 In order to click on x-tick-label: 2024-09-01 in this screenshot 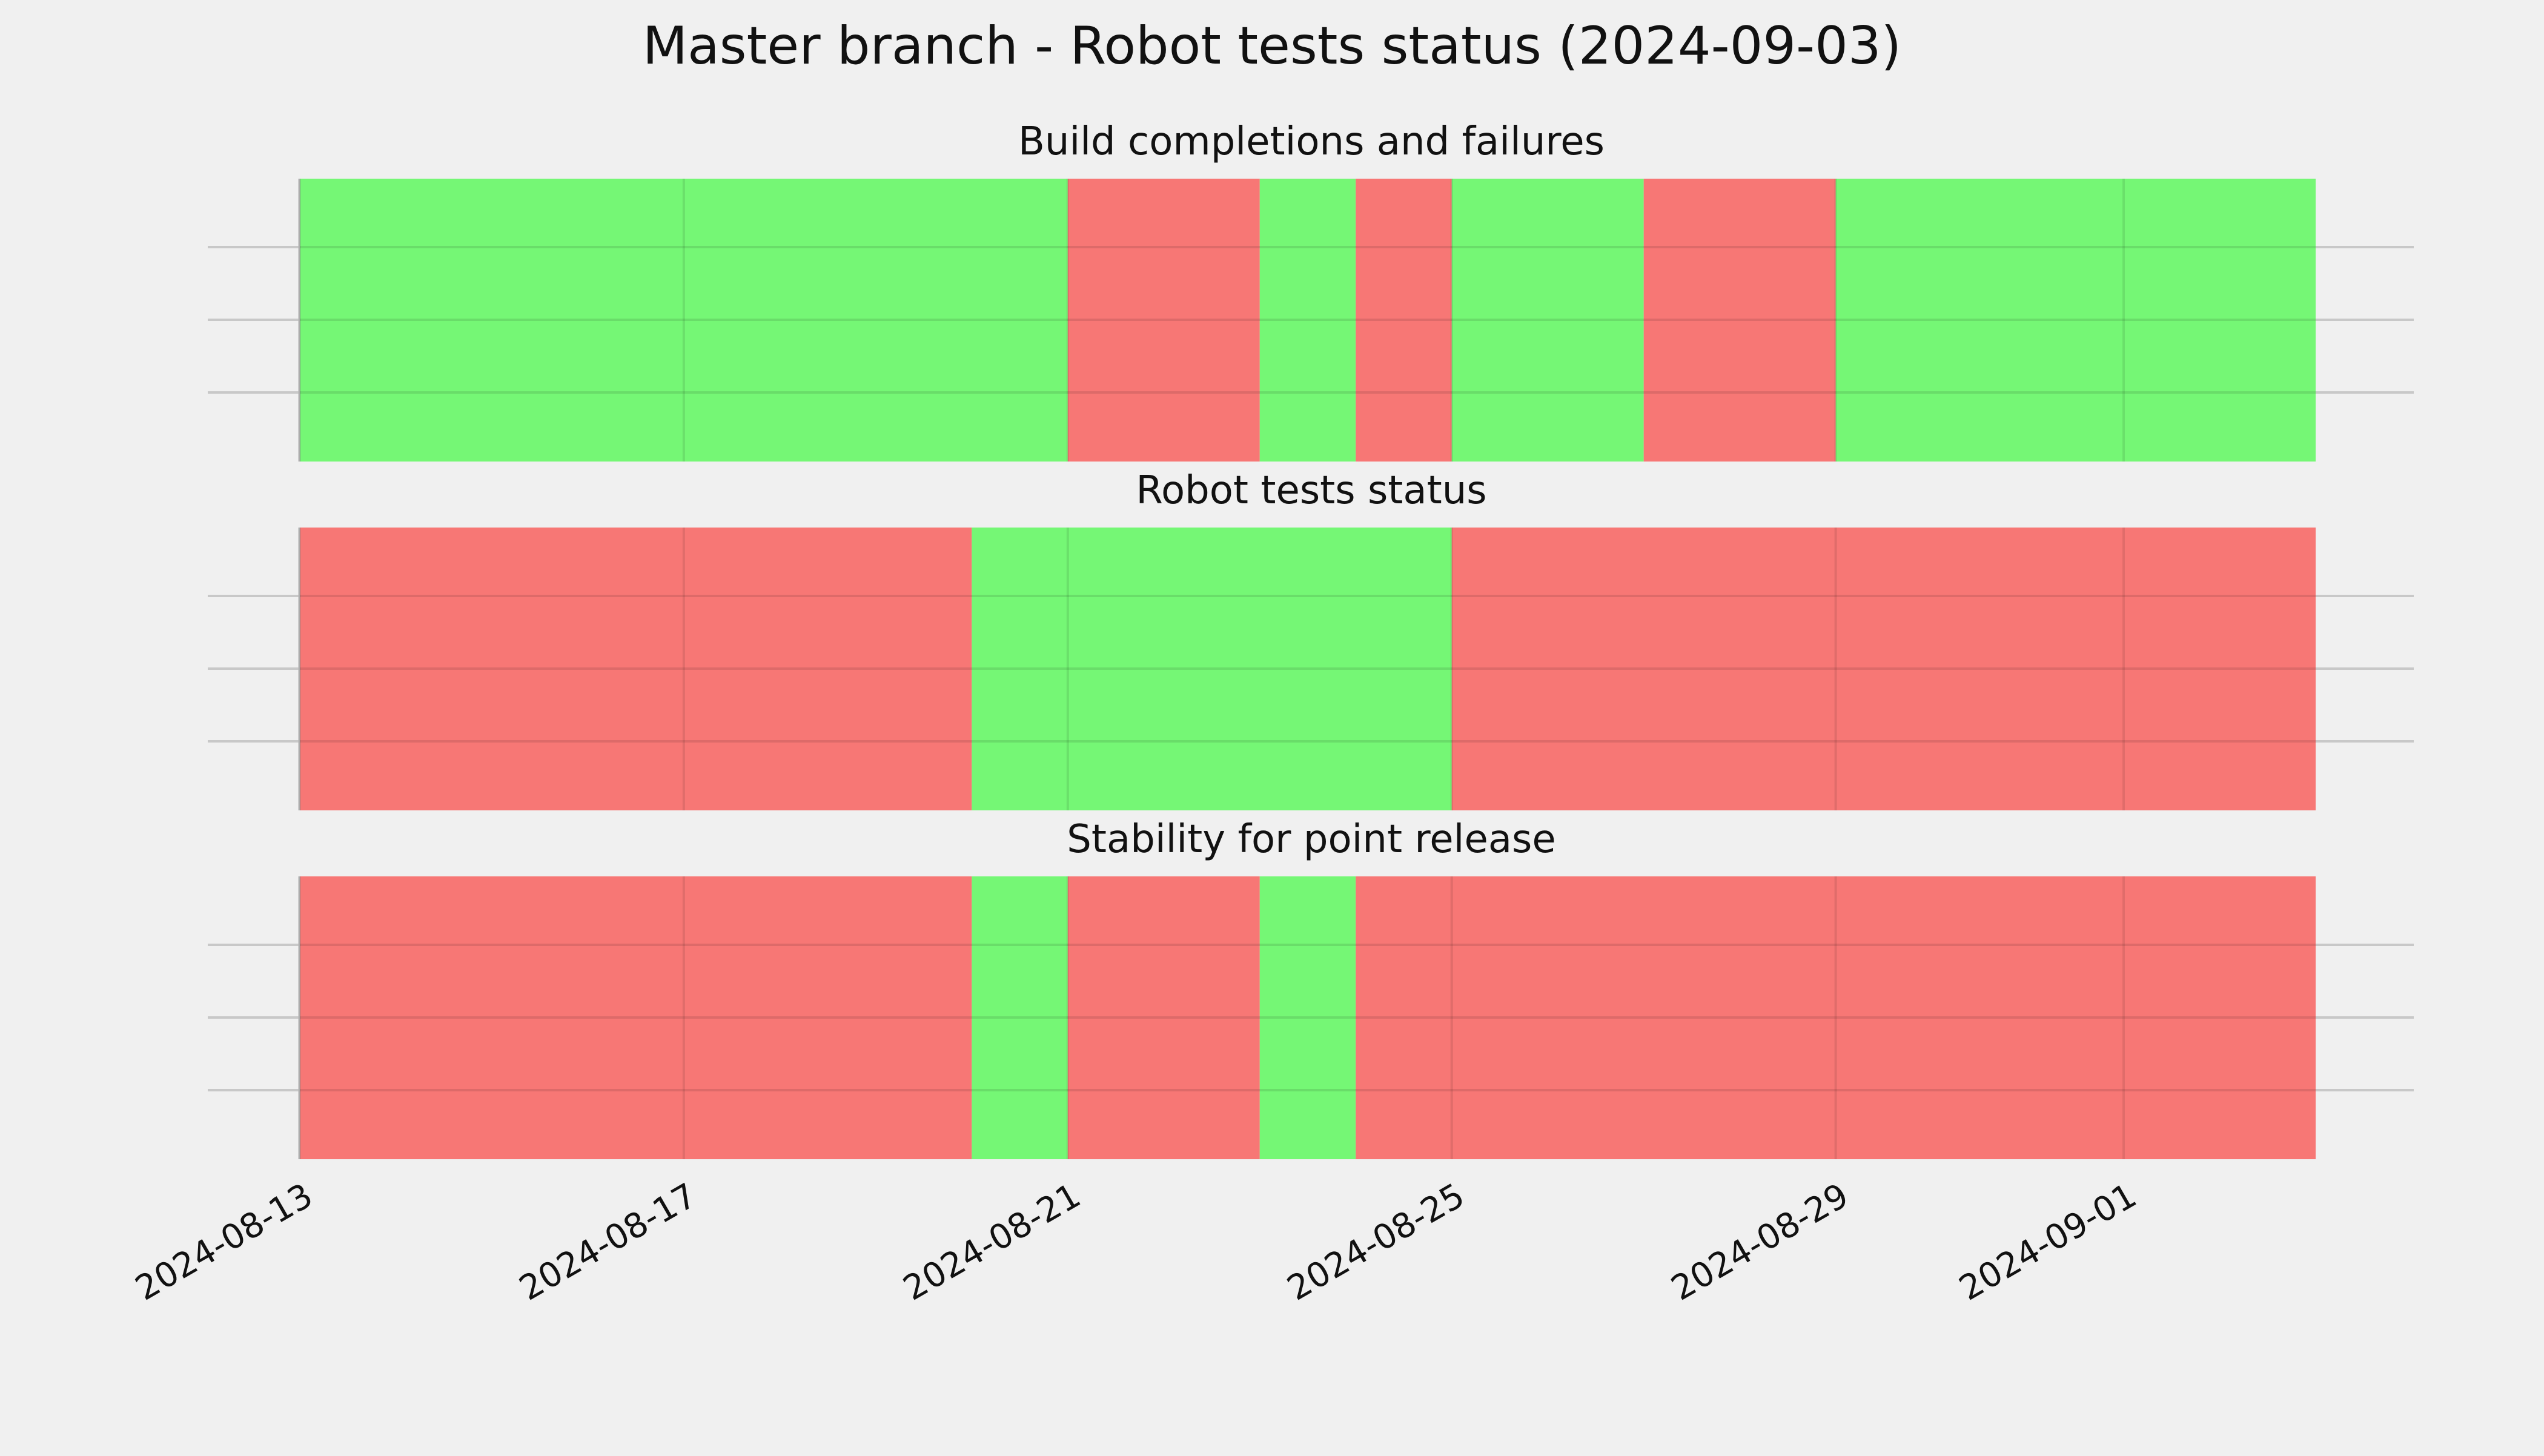, I will do `click(2048, 1242)`.